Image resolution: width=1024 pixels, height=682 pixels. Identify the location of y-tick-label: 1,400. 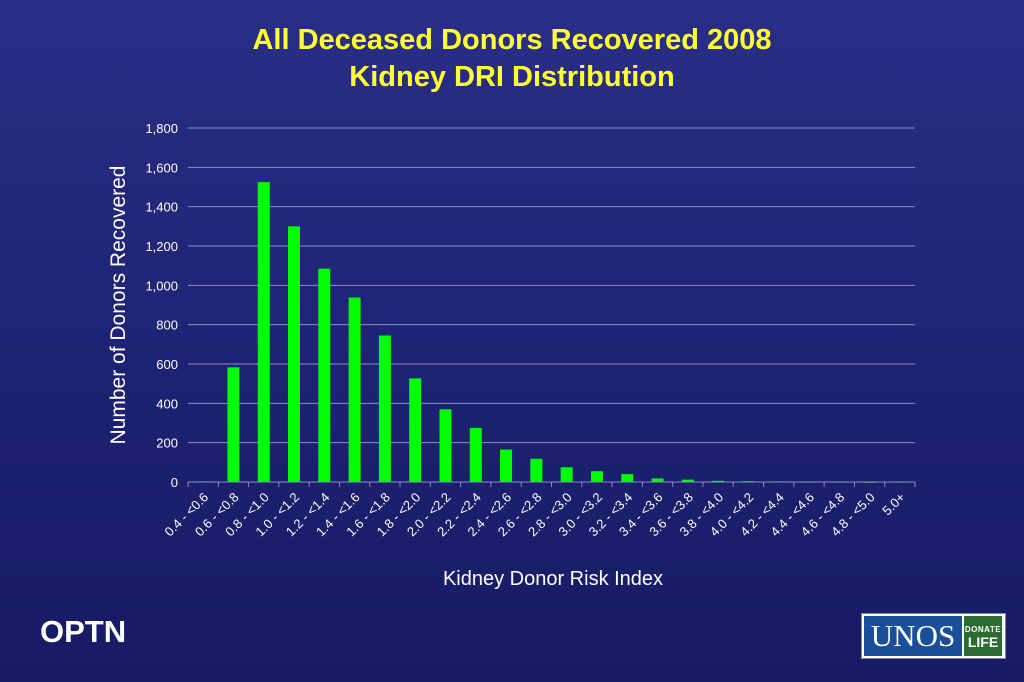
(161, 207).